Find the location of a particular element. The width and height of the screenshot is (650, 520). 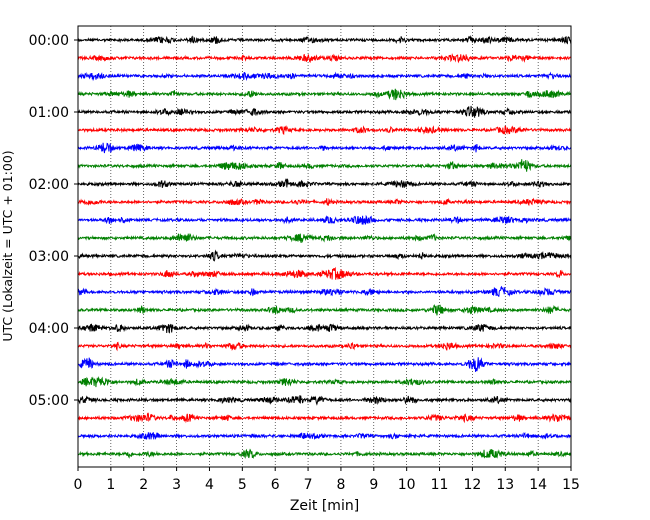

y-tick-label: 01:00 is located at coordinates (49, 113).